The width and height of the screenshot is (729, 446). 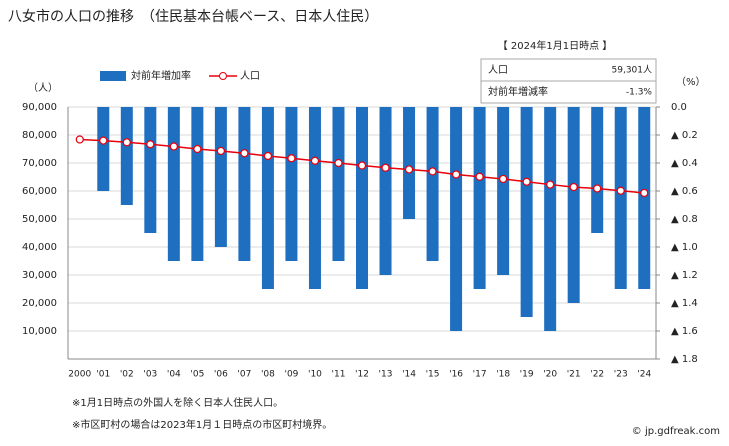 What do you see at coordinates (684, 359) in the screenshot?
I see `y2-tick-label: ▲ 1.8` at bounding box center [684, 359].